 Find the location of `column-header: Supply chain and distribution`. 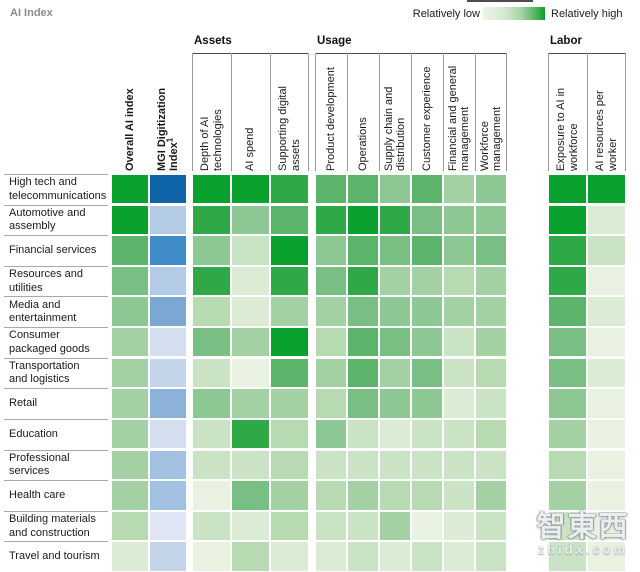

column-header: Supply chain and distribution is located at coordinates (395, 114).